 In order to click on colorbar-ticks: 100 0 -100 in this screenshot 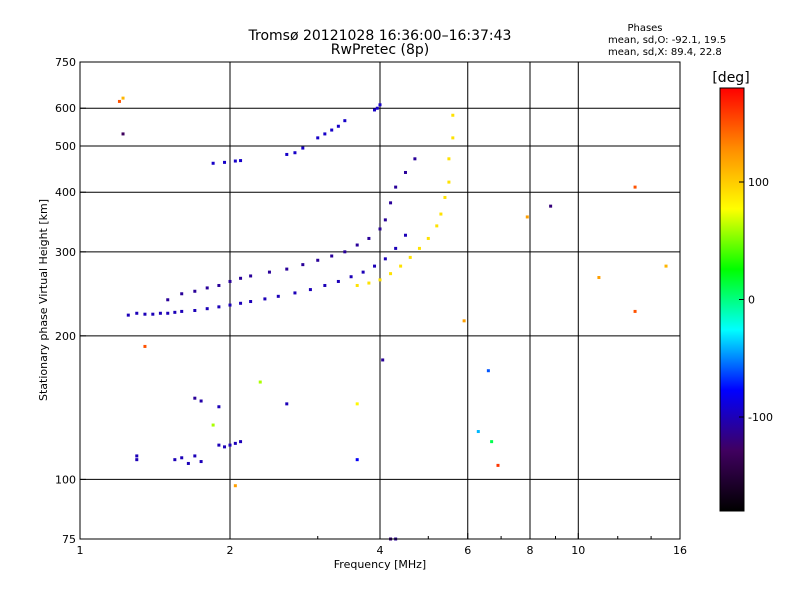, I will do `click(756, 300)`.